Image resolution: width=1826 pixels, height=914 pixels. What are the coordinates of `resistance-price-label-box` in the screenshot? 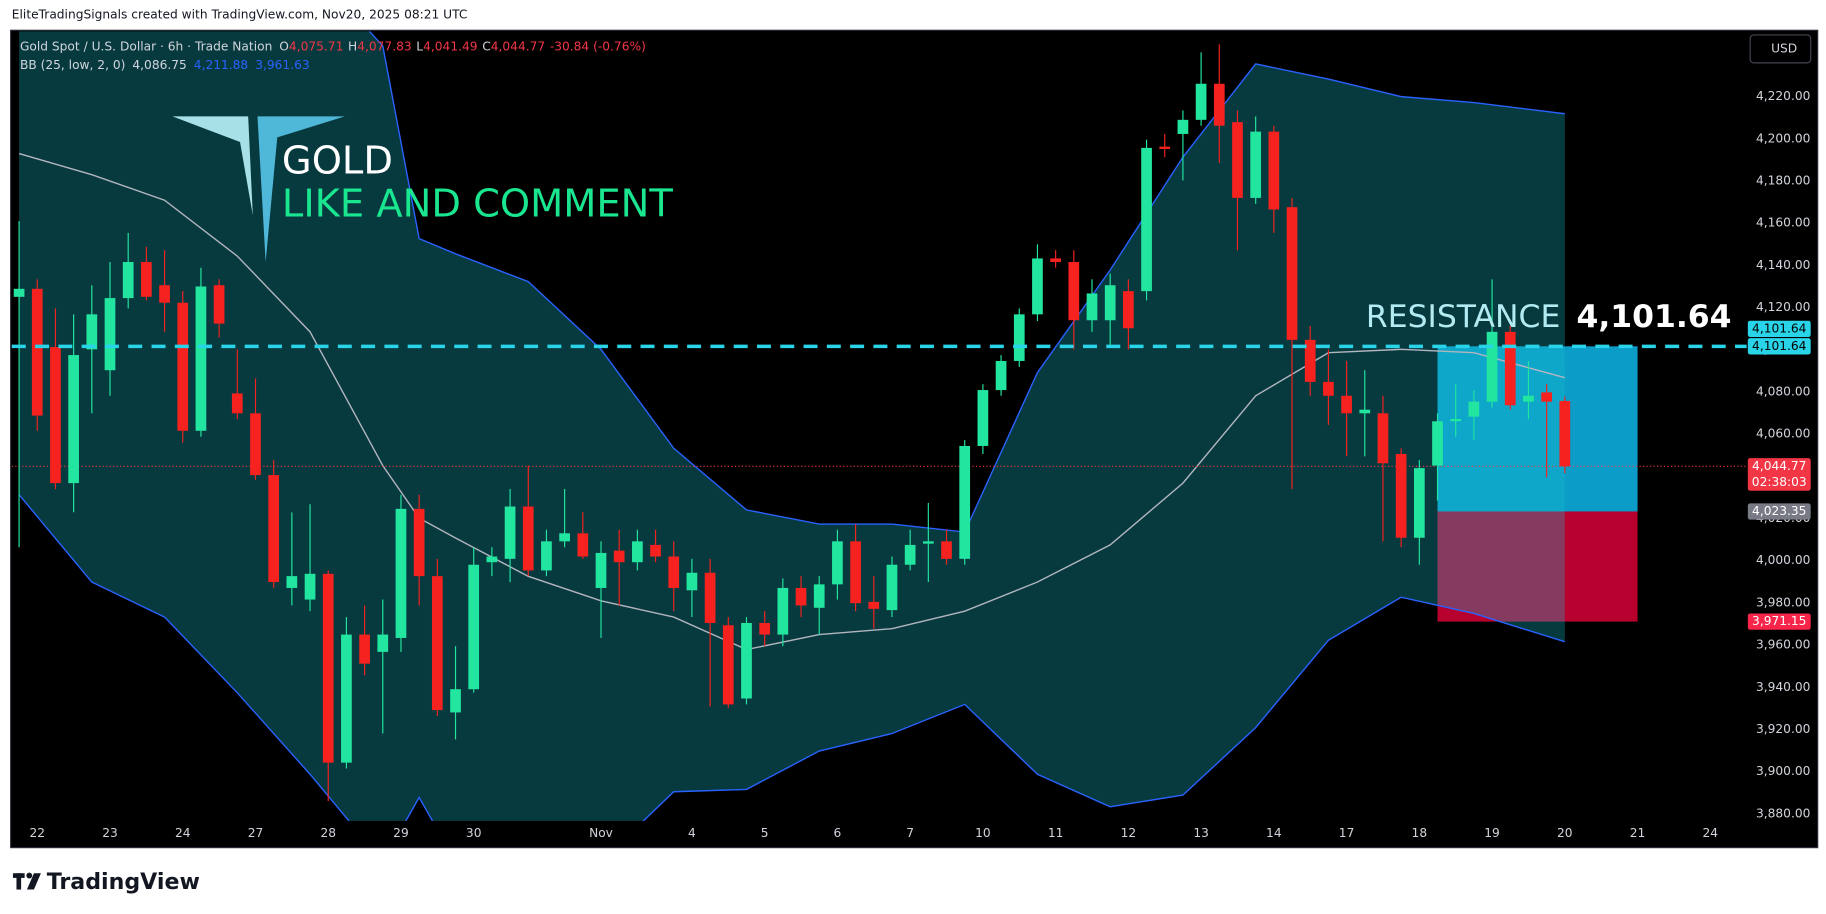 It's located at (1779, 346).